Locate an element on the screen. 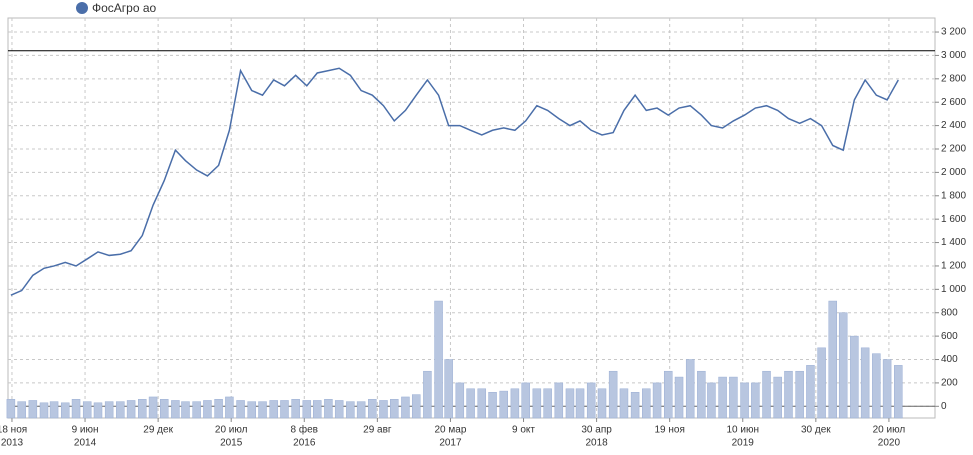  x-tick-year: 2015 is located at coordinates (231, 443).